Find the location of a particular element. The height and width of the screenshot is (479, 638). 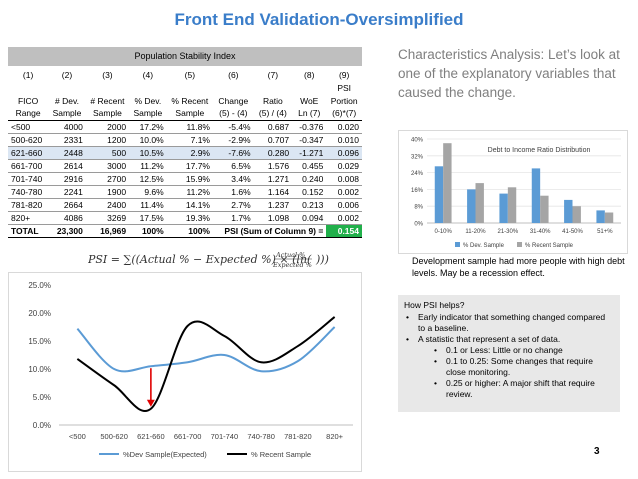

y-tick-label: 0.0% is located at coordinates (42, 425).